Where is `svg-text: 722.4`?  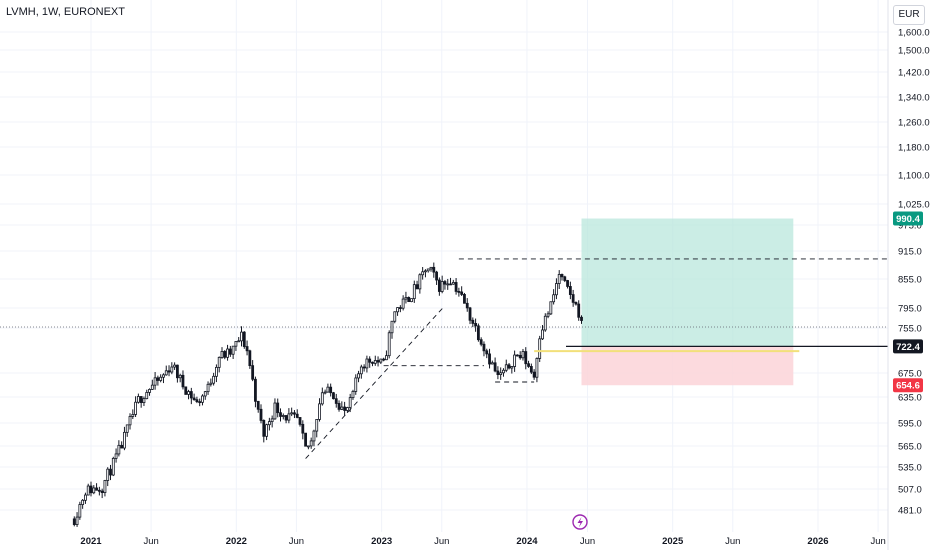
svg-text: 722.4 is located at coordinates (908, 347).